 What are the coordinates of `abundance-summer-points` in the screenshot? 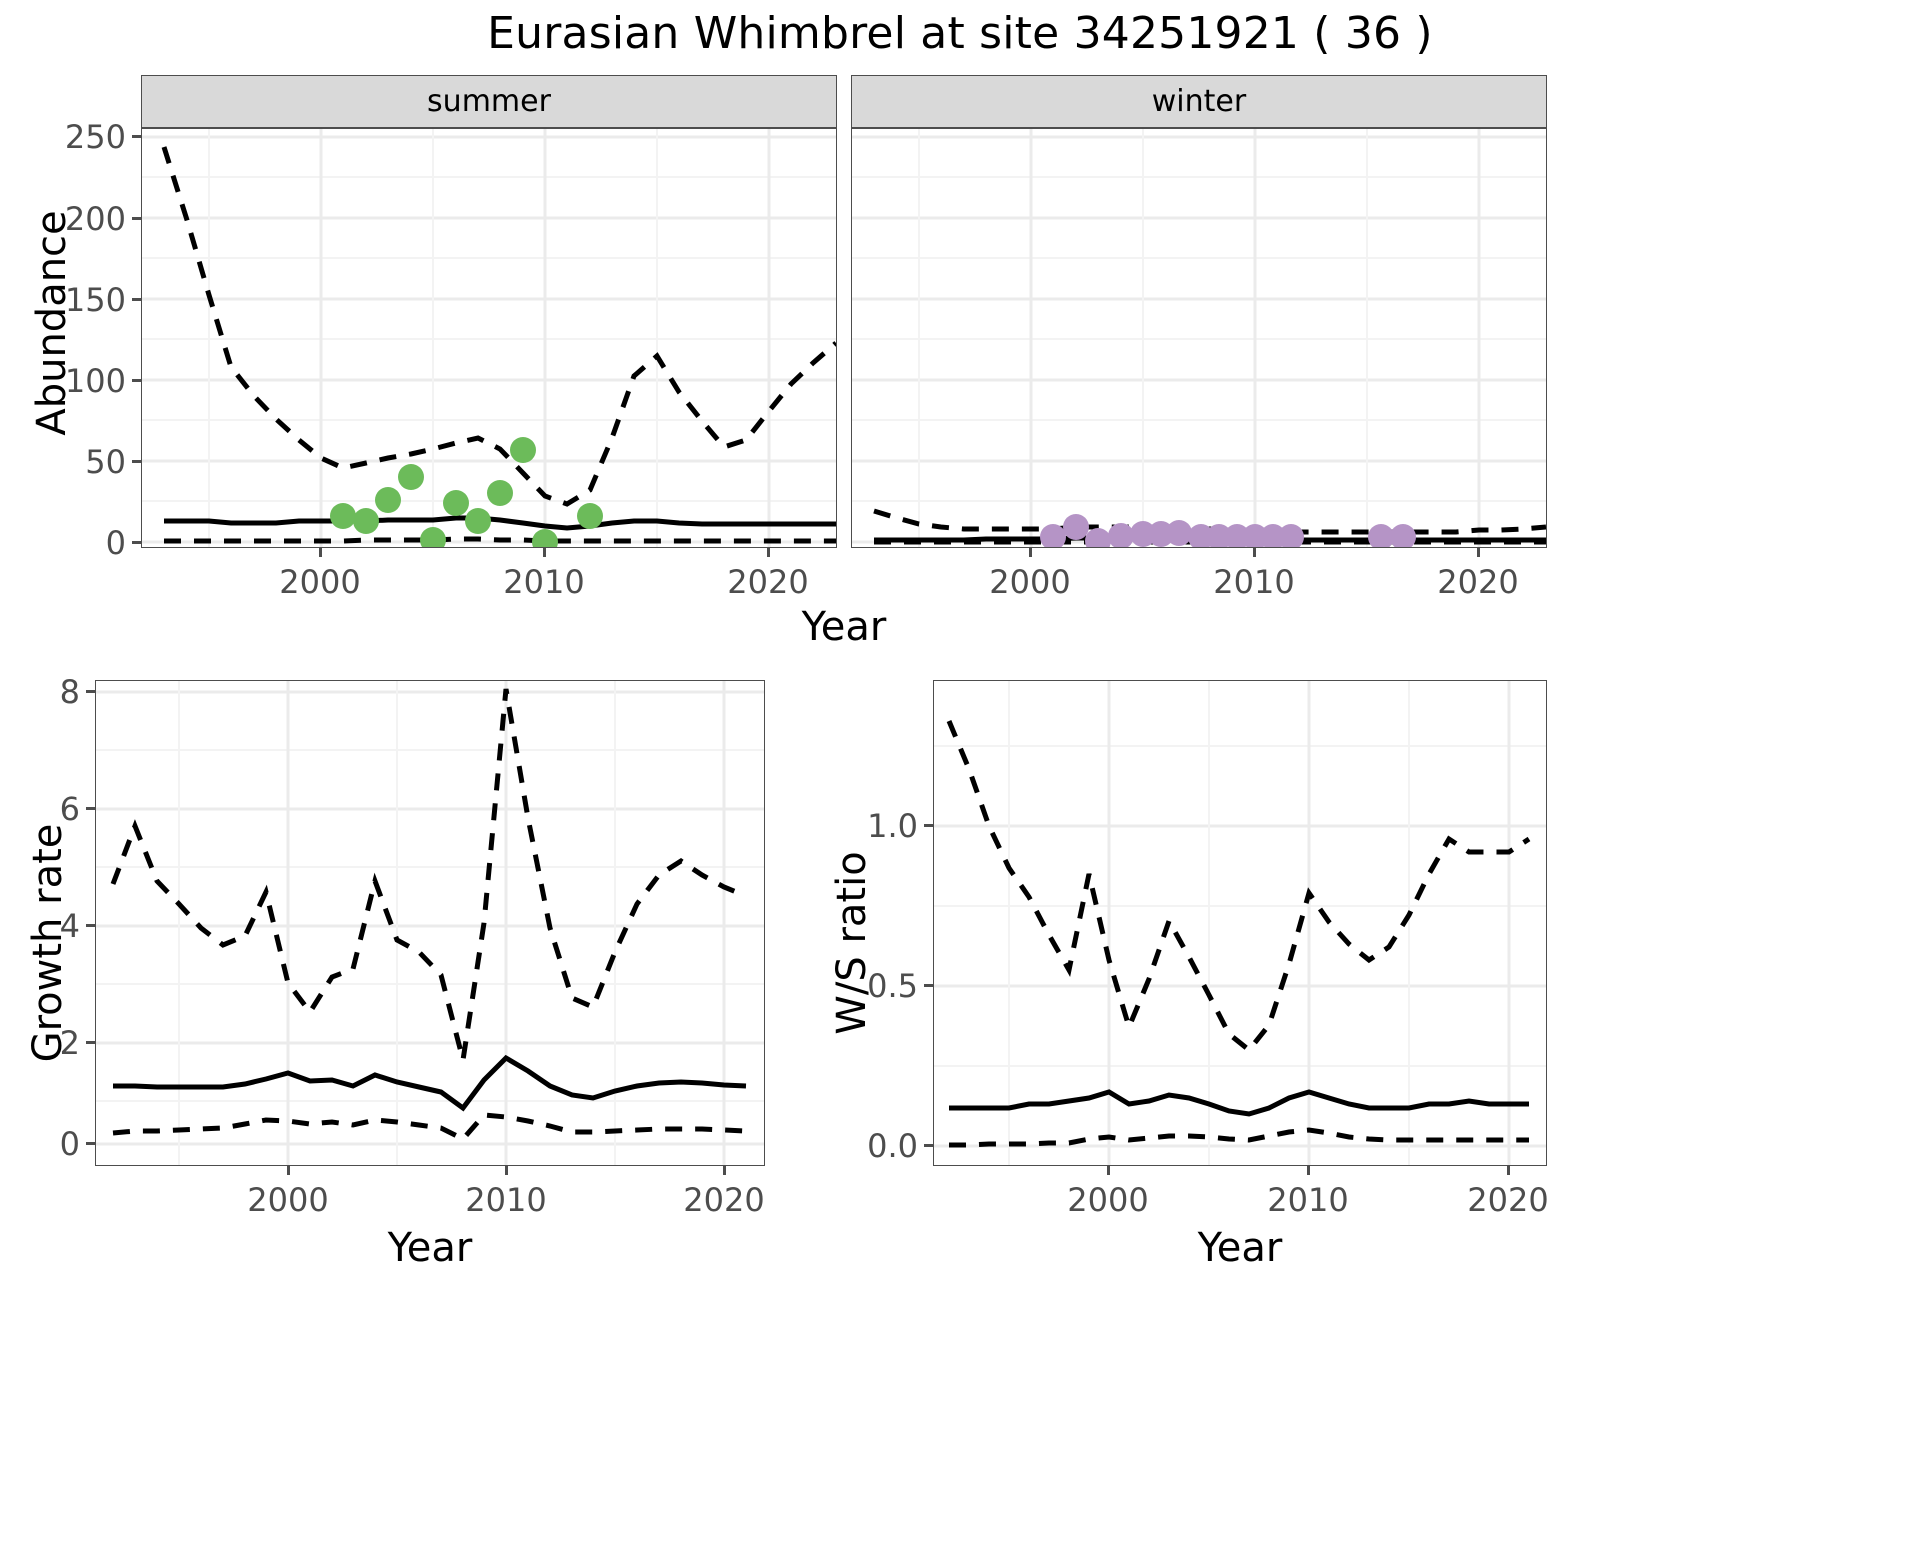 It's located at (466, 492).